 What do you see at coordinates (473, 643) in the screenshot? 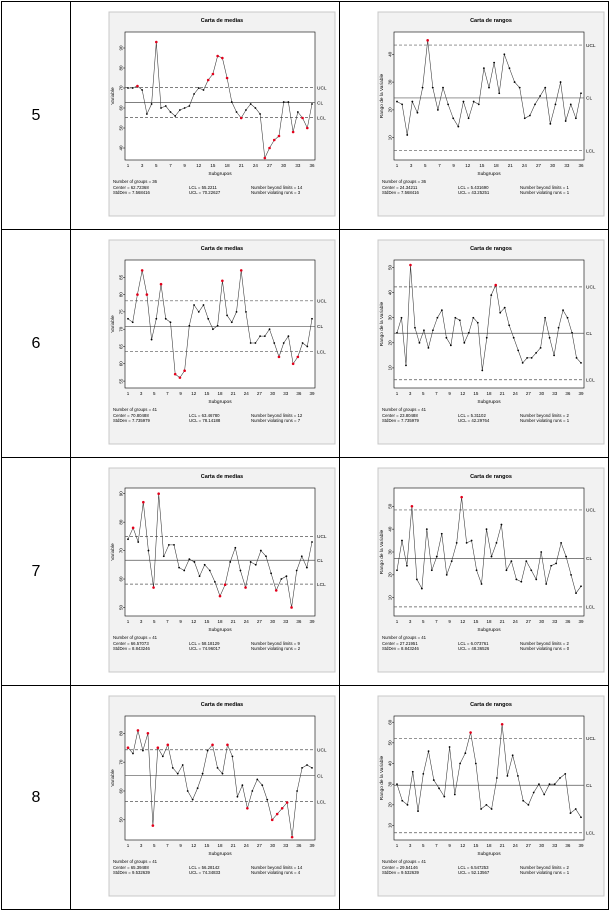
I see `stats-lcl: LCL = 6.073761` at bounding box center [473, 643].